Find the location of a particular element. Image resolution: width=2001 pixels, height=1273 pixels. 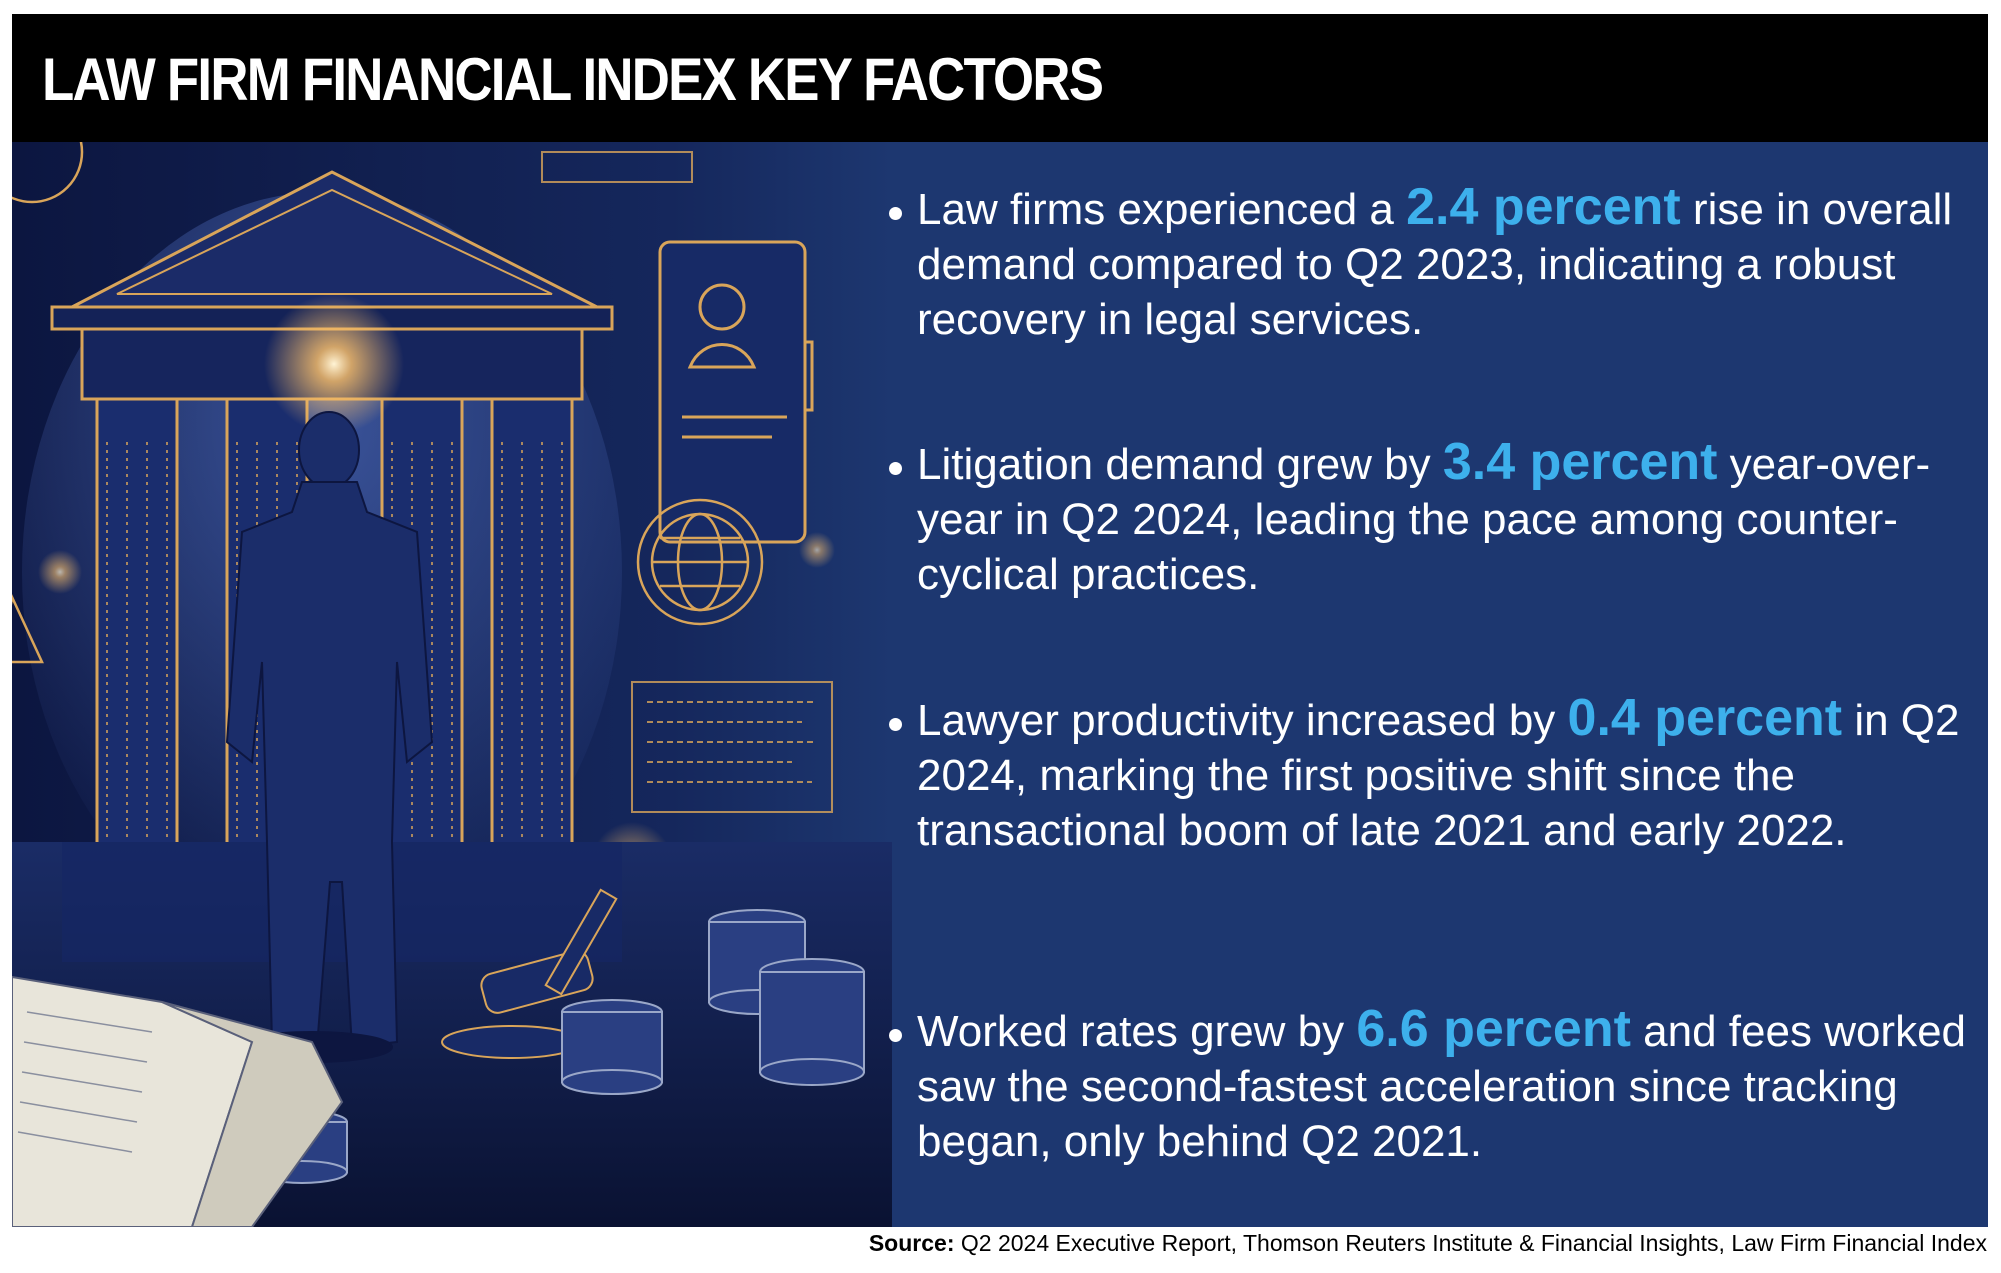

highlight-value: 6.6 percent is located at coordinates (1493, 1029).